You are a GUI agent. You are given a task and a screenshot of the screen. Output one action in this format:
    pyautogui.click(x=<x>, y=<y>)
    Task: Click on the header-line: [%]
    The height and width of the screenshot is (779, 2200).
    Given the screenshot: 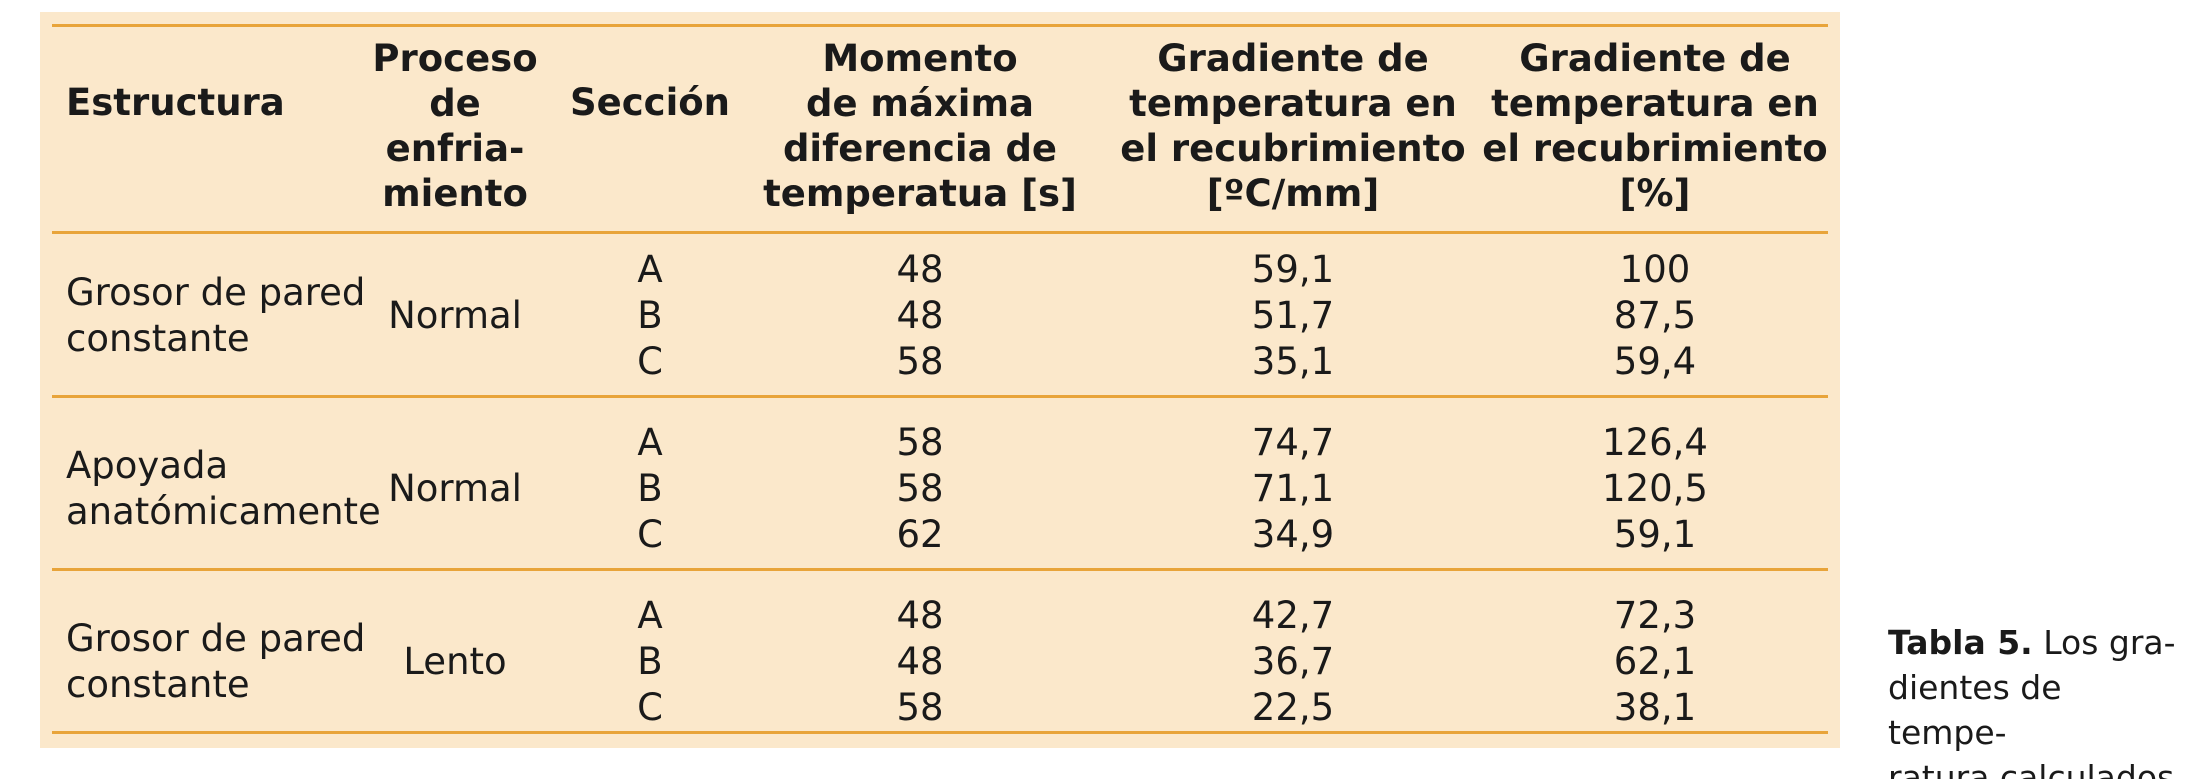 What is the action you would take?
    pyautogui.click(x=1655, y=193)
    